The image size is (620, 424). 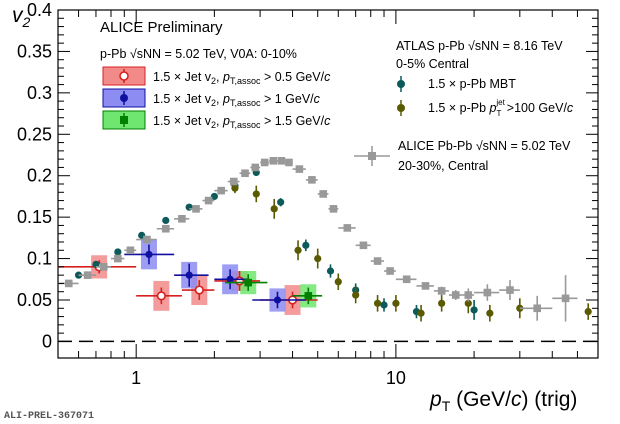 I want to click on legend-marker-filled-square, so click(x=124, y=120).